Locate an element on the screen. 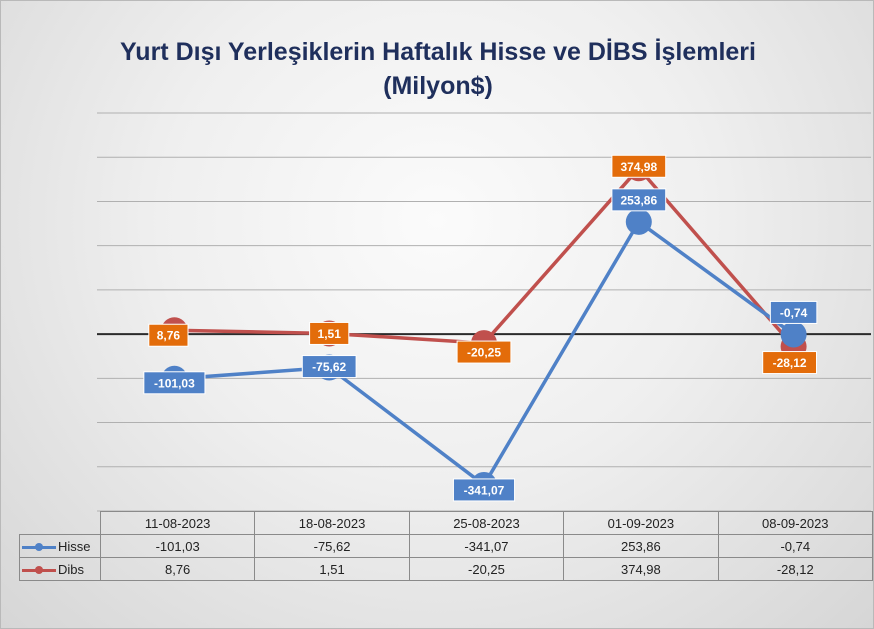  chart-title-line2: (Milyon$) is located at coordinates (438, 86).